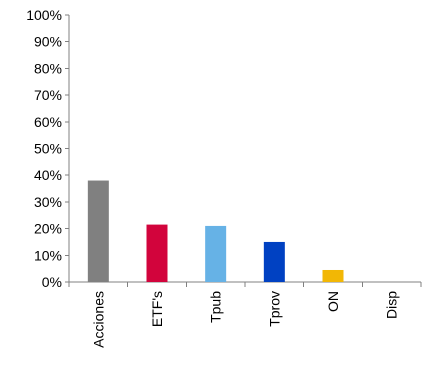 The image size is (427, 366). What do you see at coordinates (48, 229) in the screenshot?
I see `y-tick-label: 20%` at bounding box center [48, 229].